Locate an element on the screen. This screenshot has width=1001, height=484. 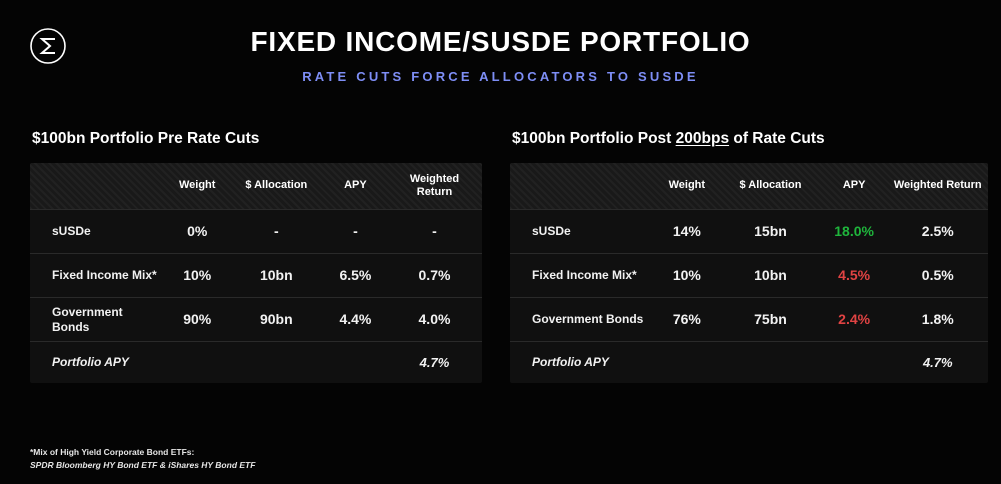
allocation-value: 90bn is located at coordinates (276, 319).